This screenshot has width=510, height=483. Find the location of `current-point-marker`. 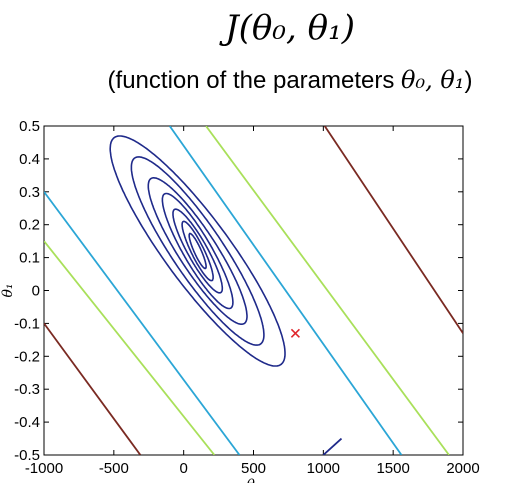

current-point-marker is located at coordinates (295, 333).